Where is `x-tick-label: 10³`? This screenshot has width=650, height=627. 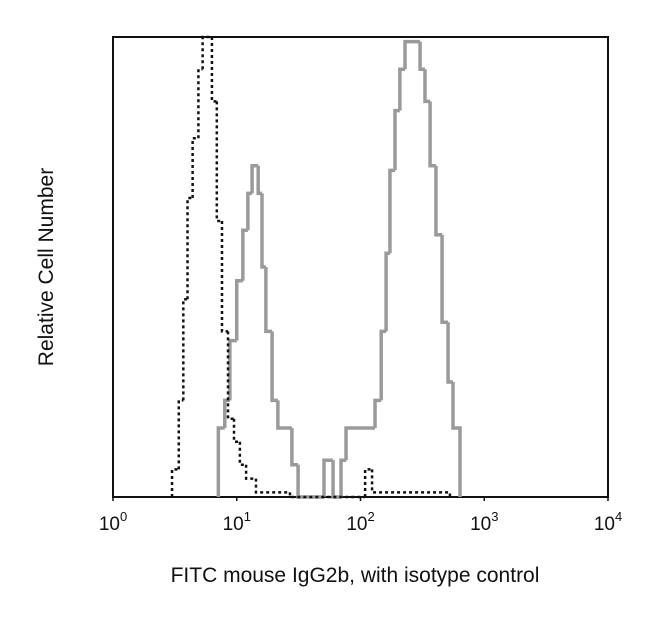
x-tick-label: 10³ is located at coordinates (484, 522).